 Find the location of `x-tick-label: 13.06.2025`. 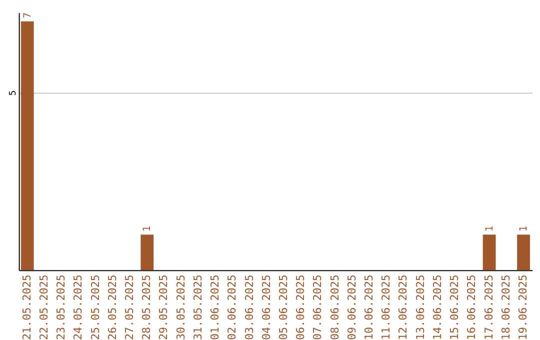

x-tick-label: 13.06.2025 is located at coordinates (420, 307).